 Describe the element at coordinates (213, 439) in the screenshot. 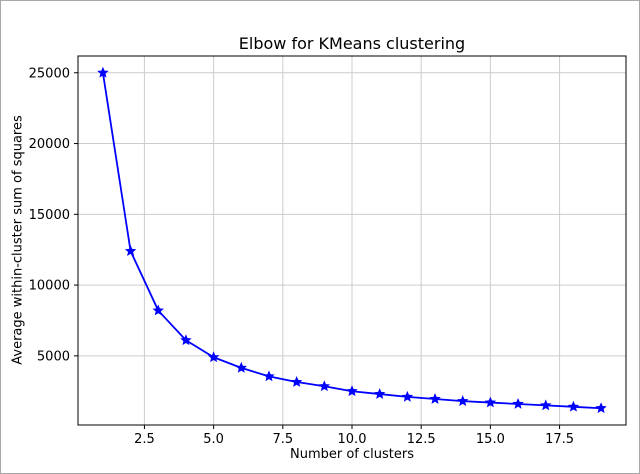

I see `x-tick-label: 5.0` at that location.